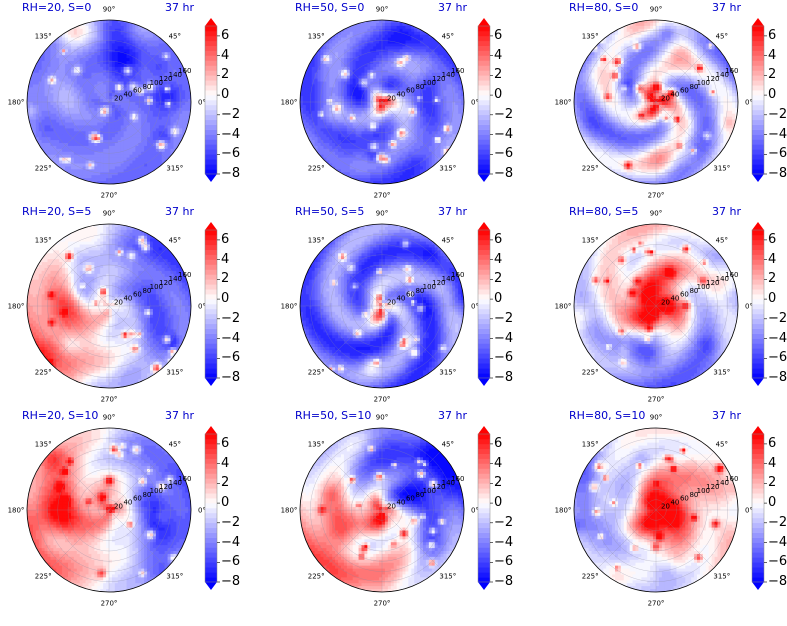 This screenshot has height=626, width=787. What do you see at coordinates (43, 168) in the screenshot?
I see `angle-tick-label: 225°` at bounding box center [43, 168].